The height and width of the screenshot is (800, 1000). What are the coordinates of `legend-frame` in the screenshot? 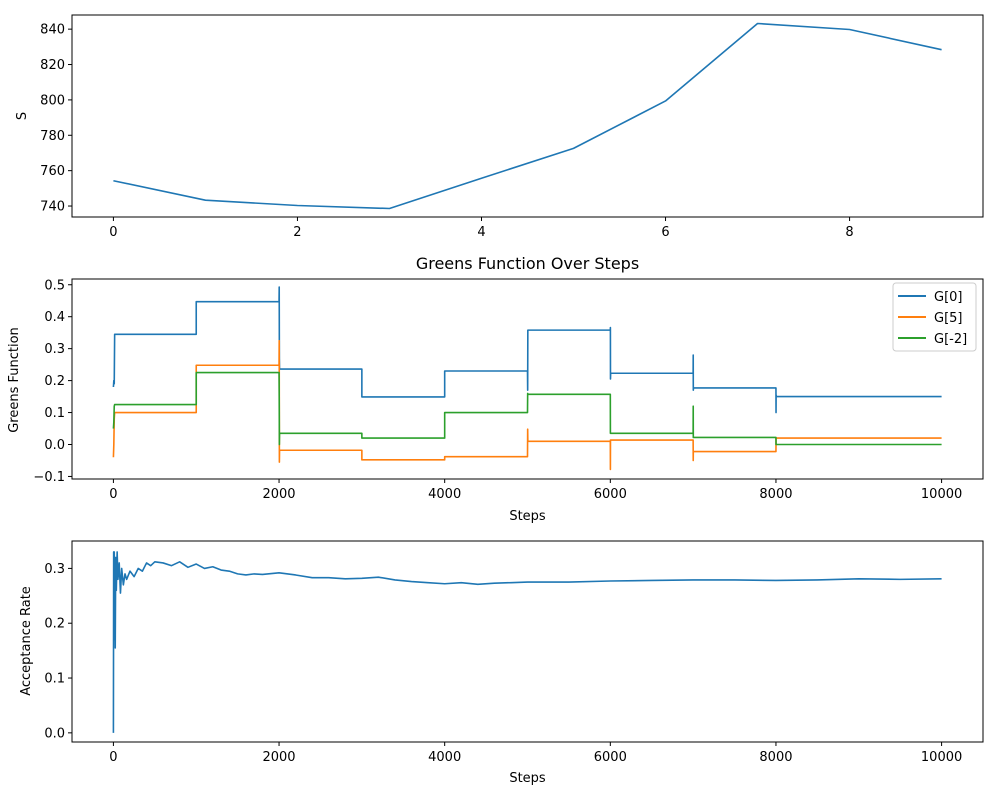 It's located at (934, 317).